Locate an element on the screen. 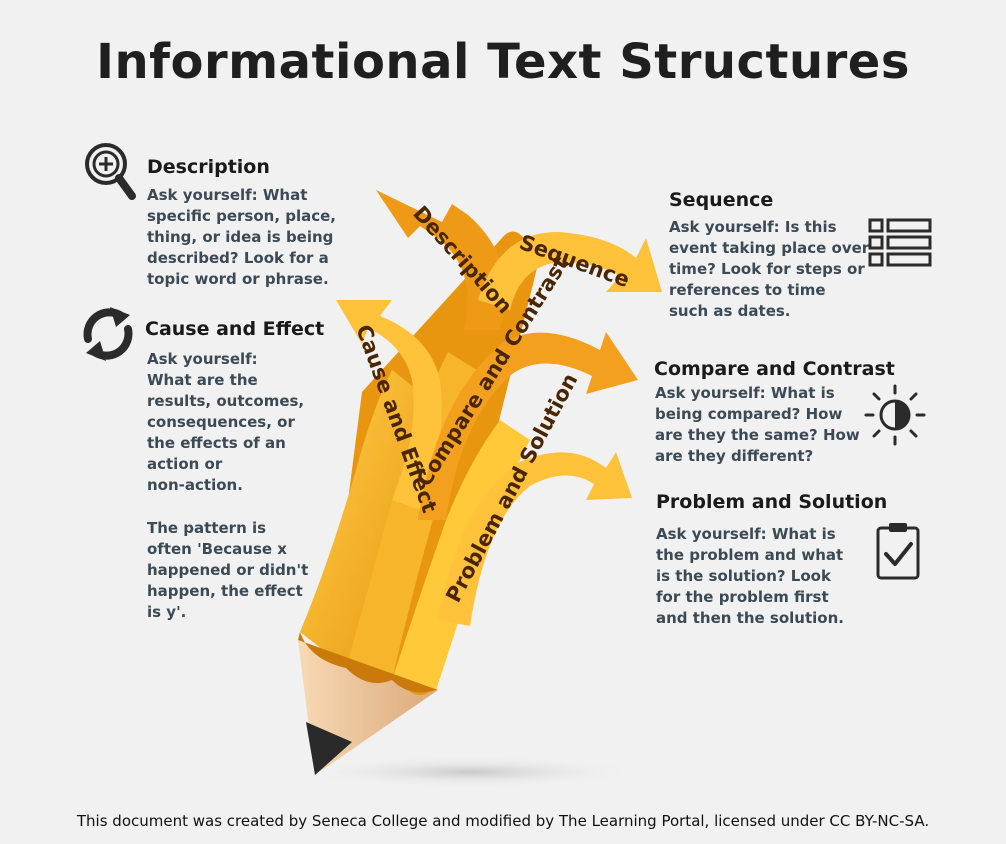  description-line: topic word or phrase. is located at coordinates (238, 279).